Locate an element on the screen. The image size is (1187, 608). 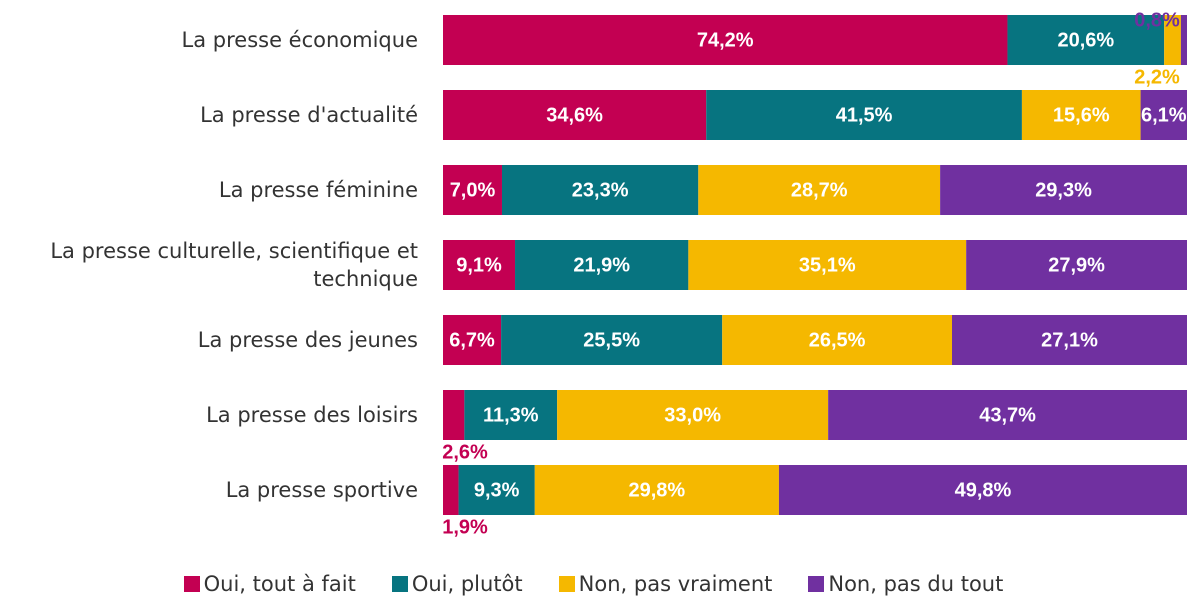
value-label: 27,9% is located at coordinates (1076, 265).